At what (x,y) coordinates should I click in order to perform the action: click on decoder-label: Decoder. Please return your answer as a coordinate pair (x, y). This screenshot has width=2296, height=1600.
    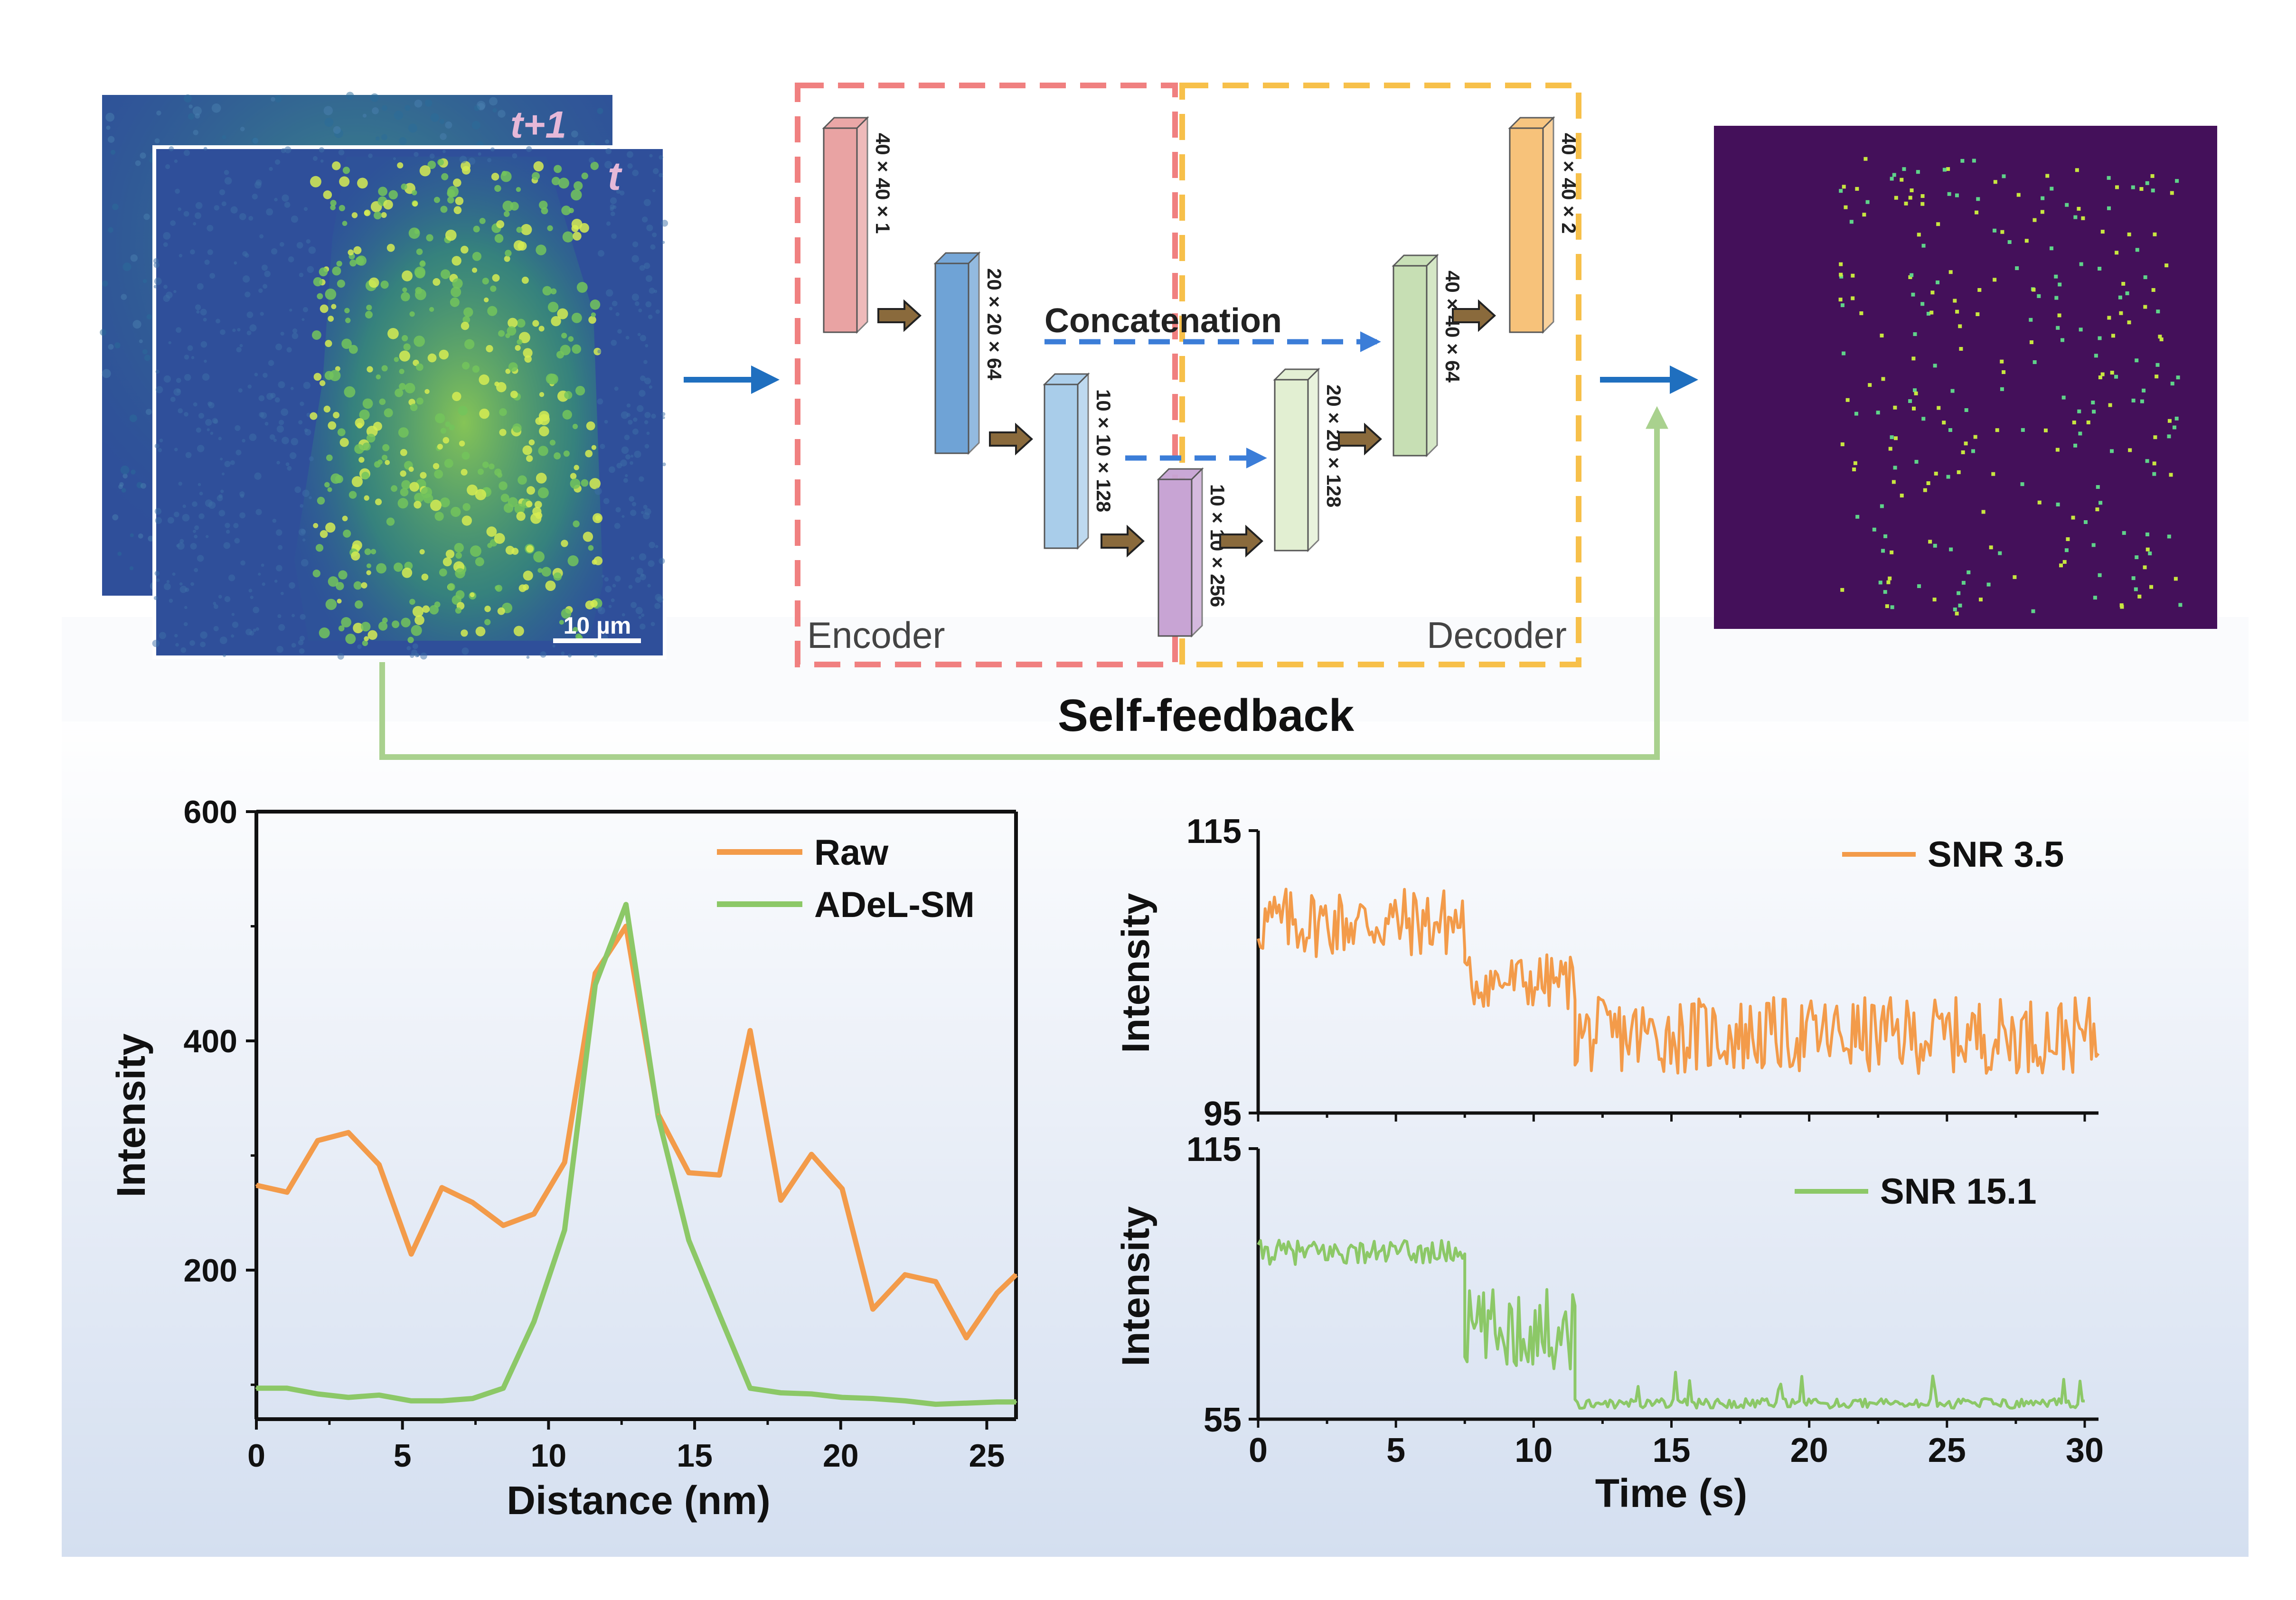
    Looking at the image, I should click on (1497, 635).